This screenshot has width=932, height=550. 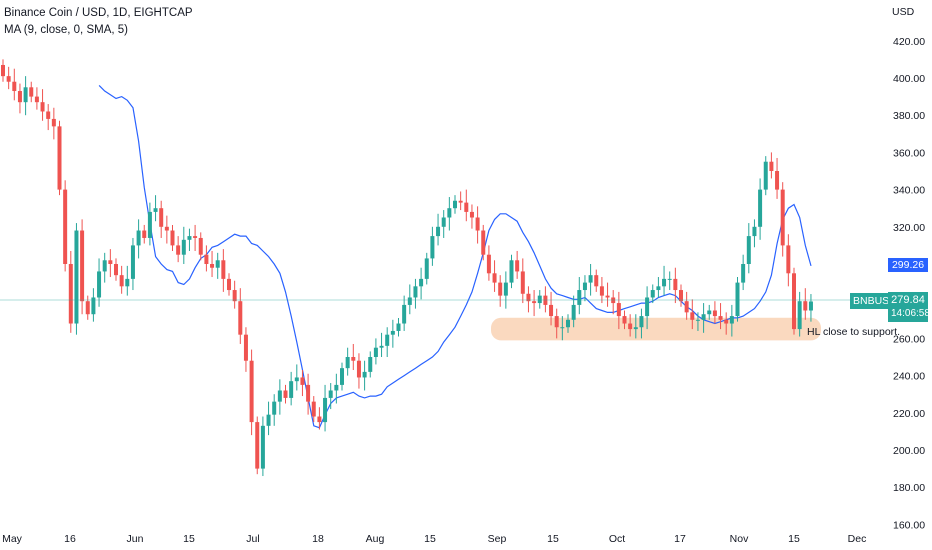 I want to click on last-price-value: 279.84, so click(x=908, y=300).